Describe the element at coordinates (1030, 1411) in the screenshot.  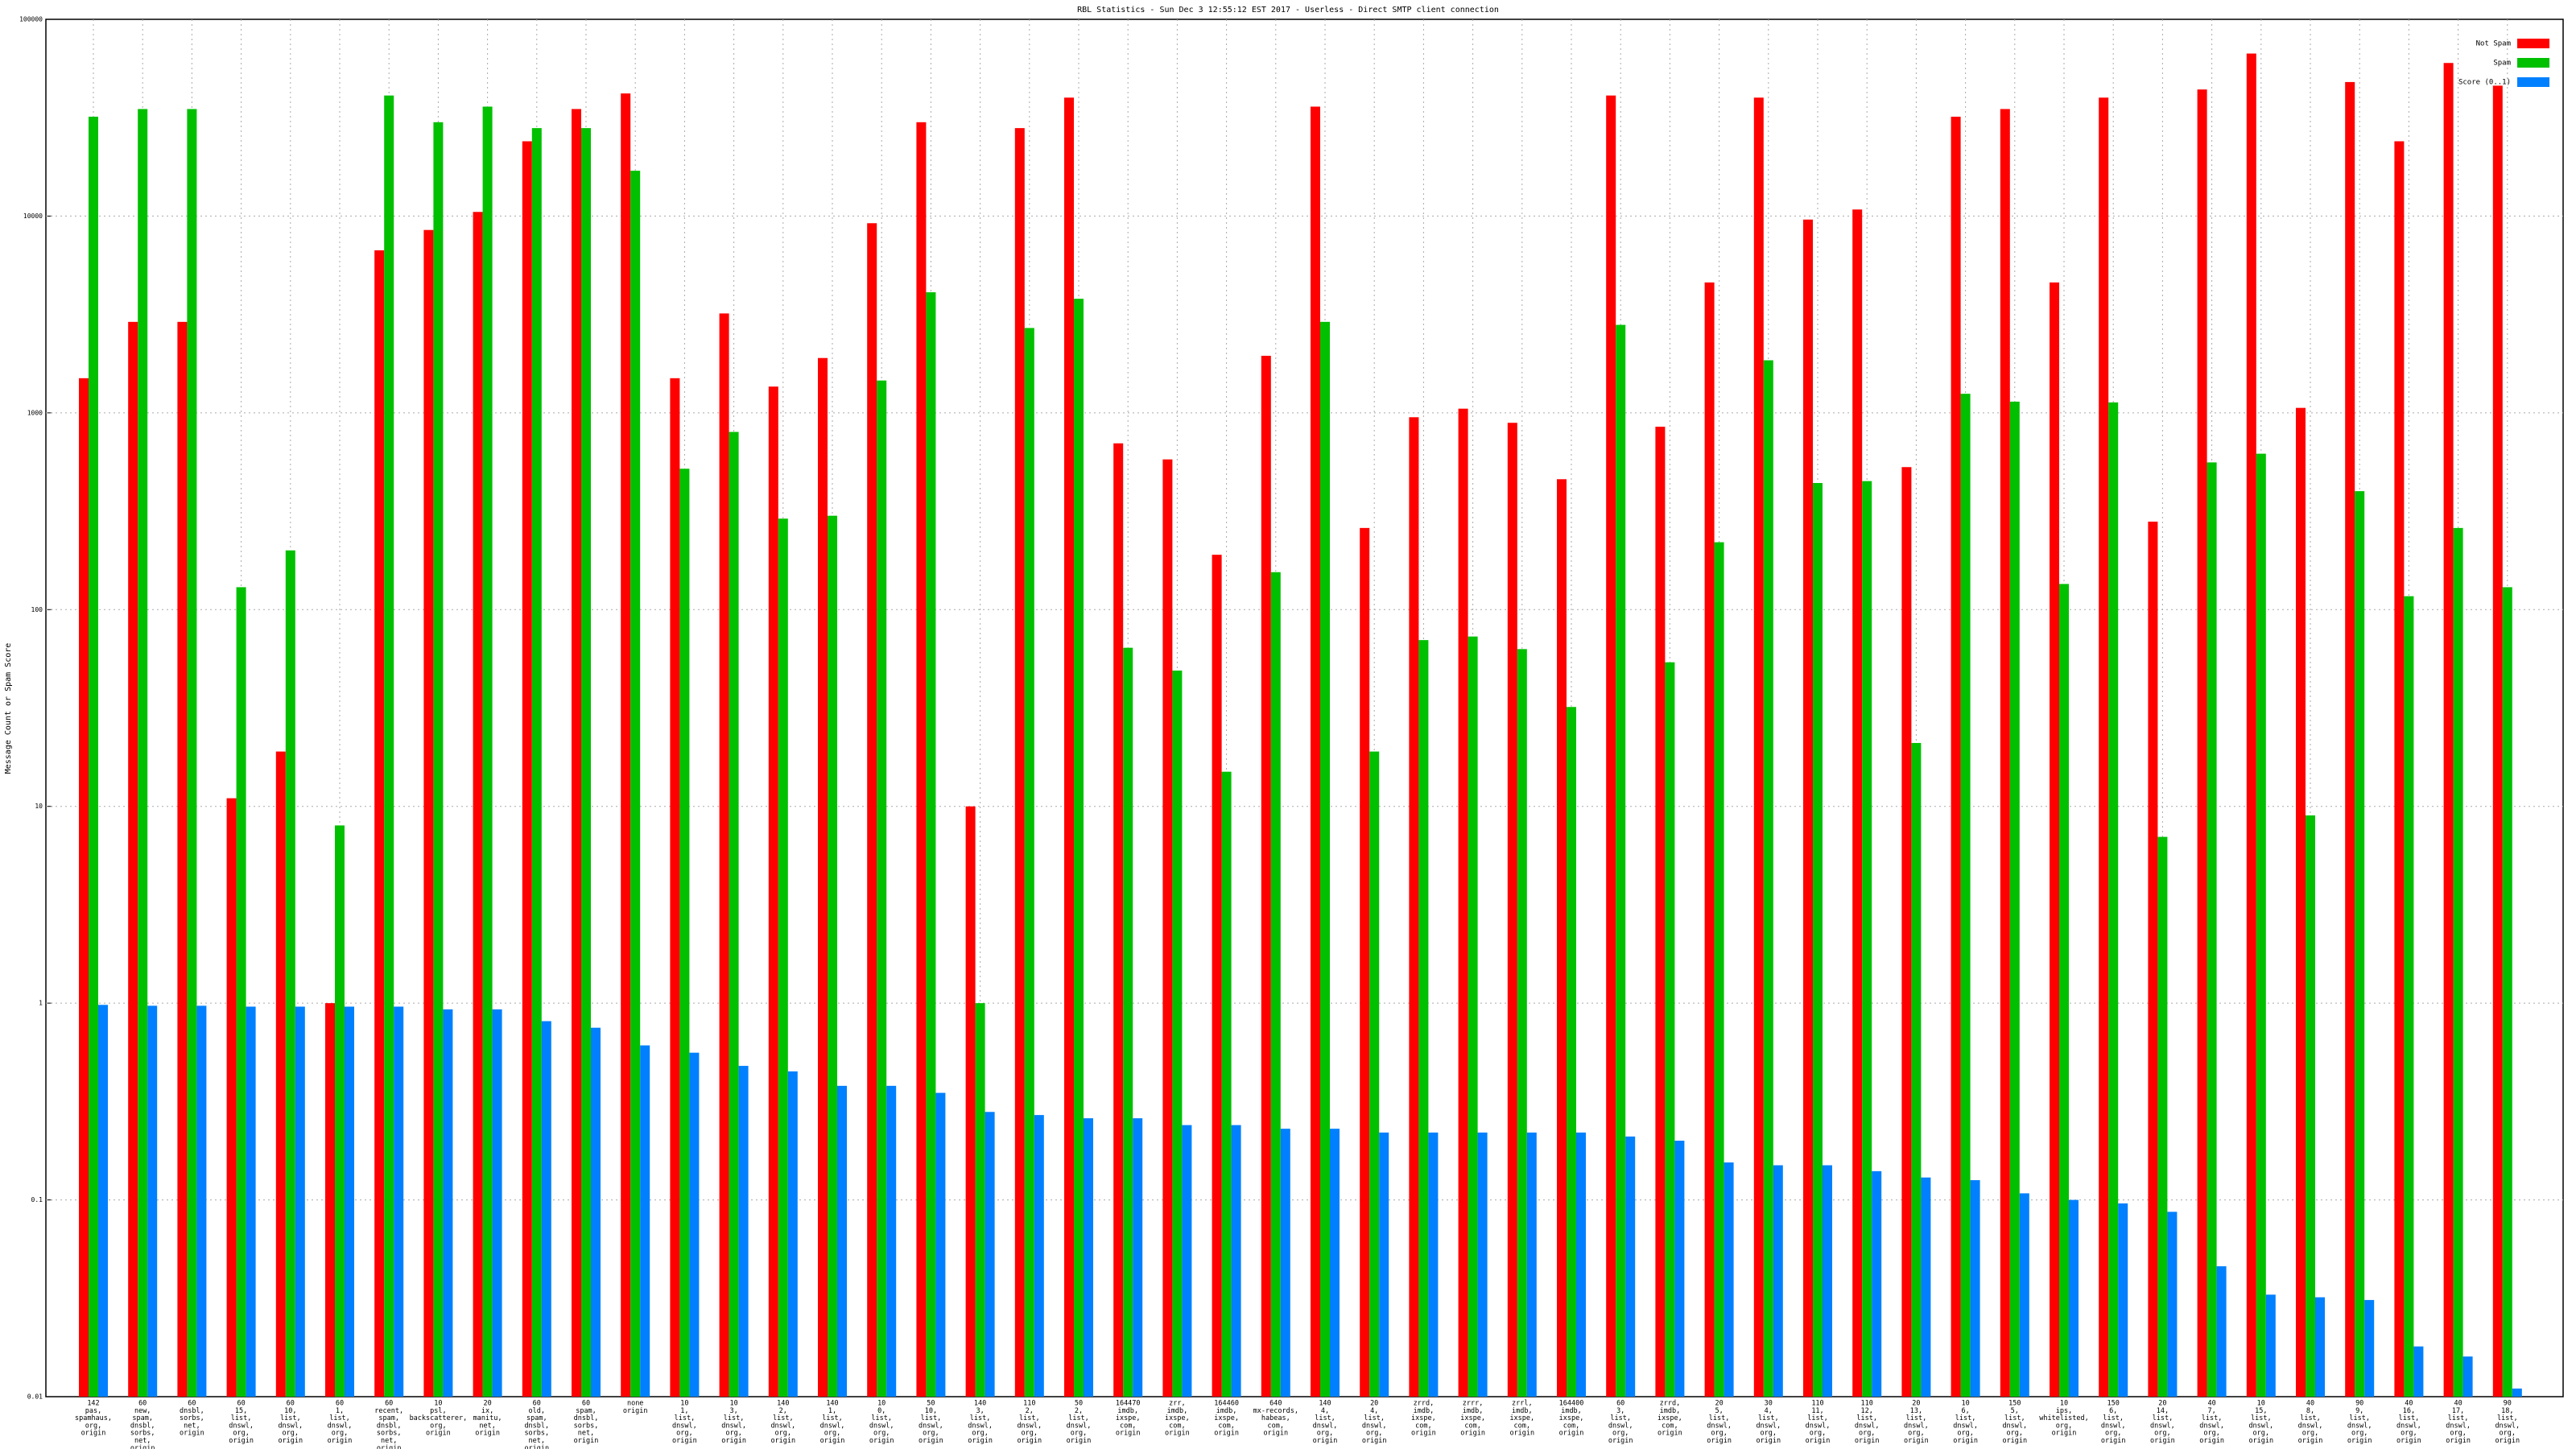
I see `x-tick-label: 2,` at that location.